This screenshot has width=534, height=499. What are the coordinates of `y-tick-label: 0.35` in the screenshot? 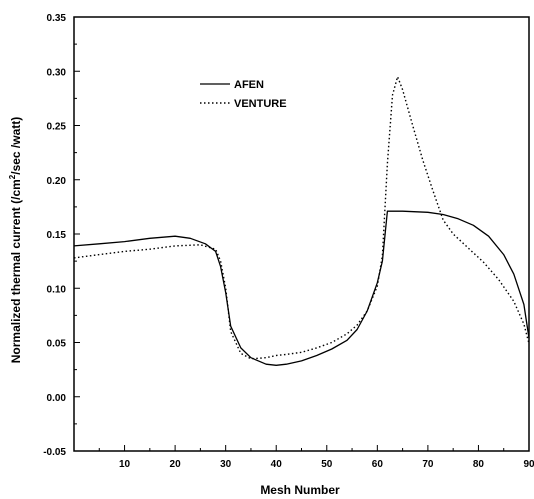 It's located at (57, 18).